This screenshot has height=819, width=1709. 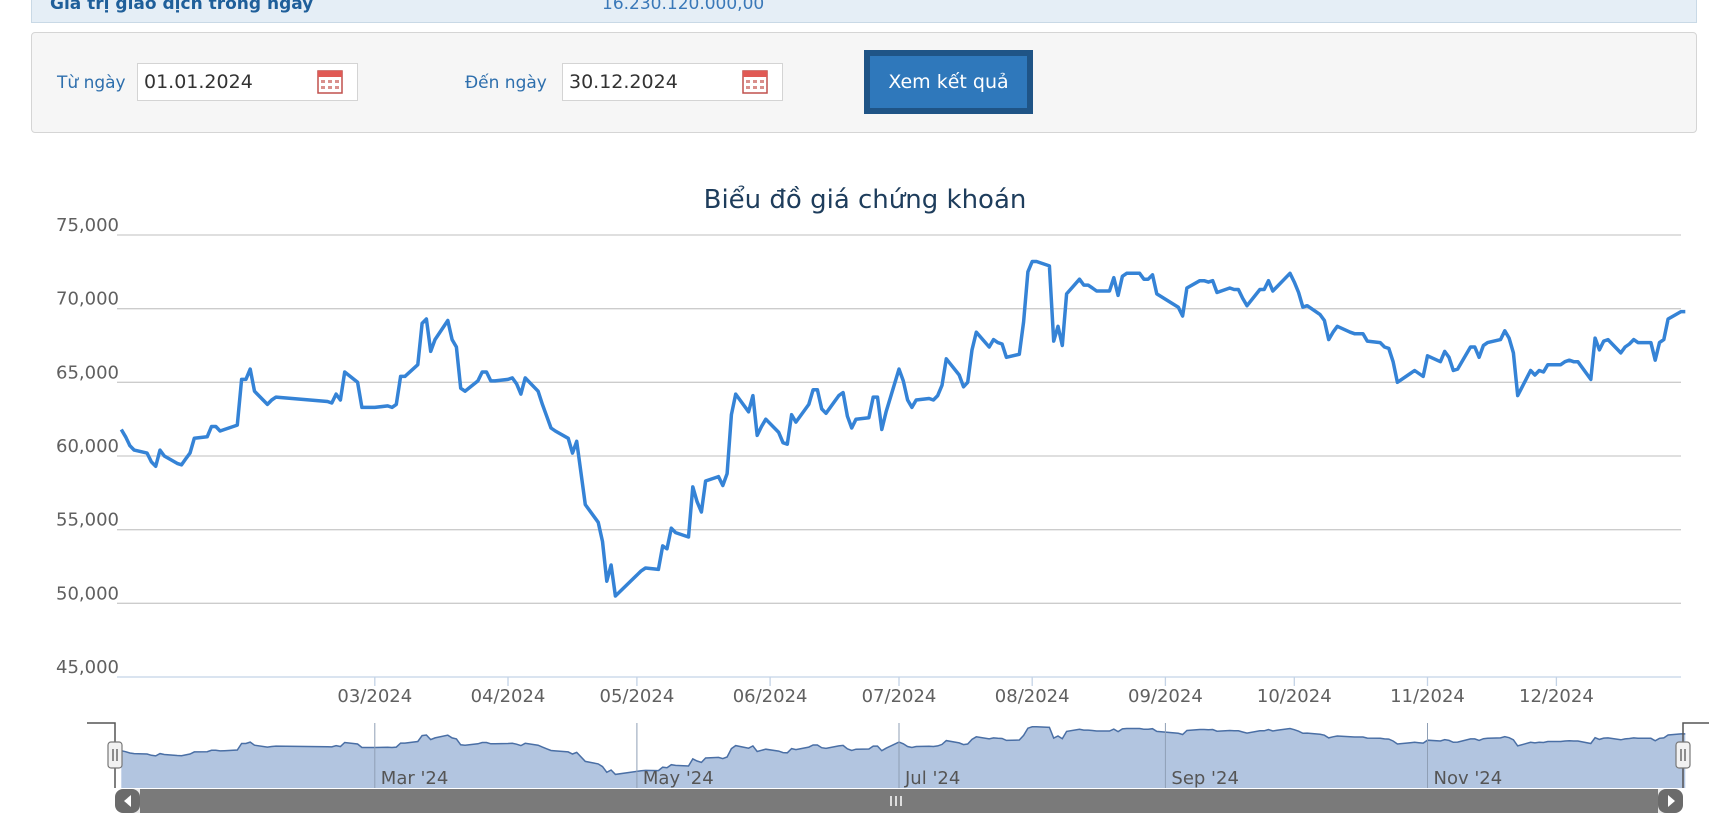 I want to click on navigator-scrollbar, so click(x=899, y=801).